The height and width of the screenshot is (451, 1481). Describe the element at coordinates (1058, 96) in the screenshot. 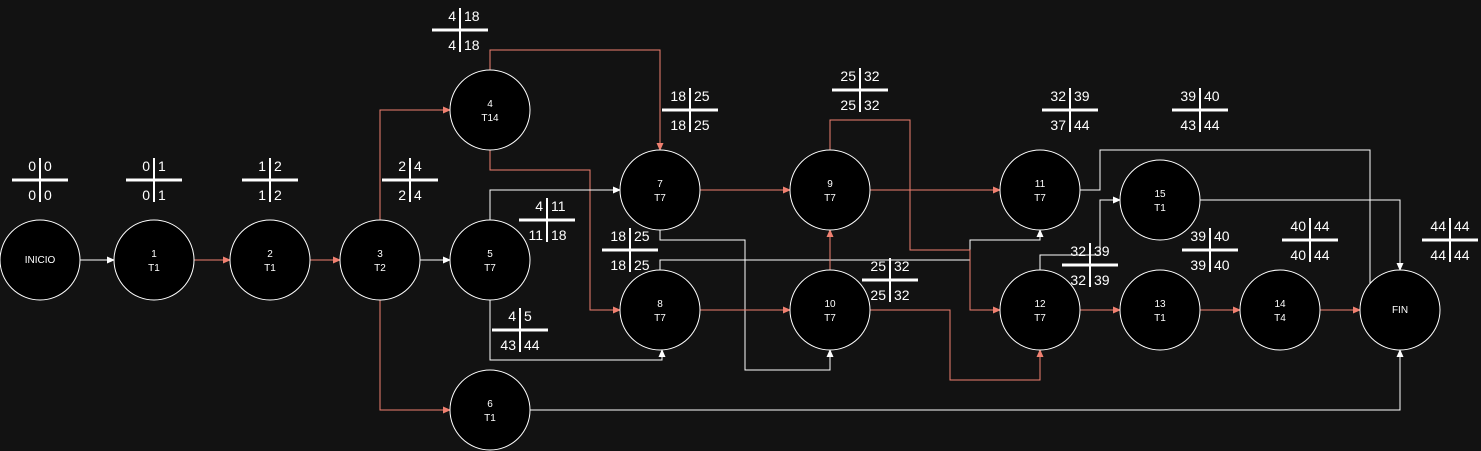

I see `time-value-tl: 32` at that location.